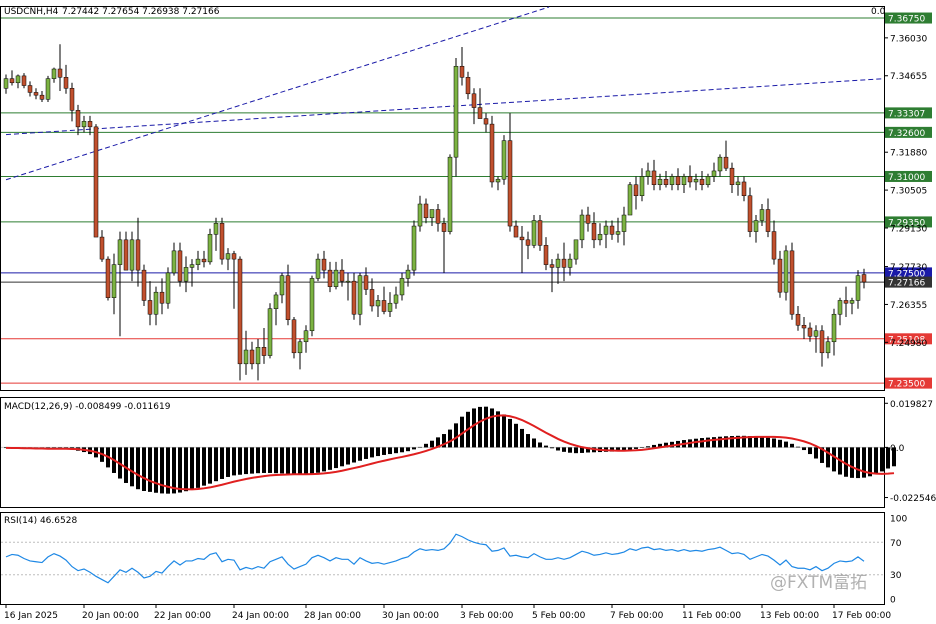 The image size is (936, 624). Describe the element at coordinates (332, 616) in the screenshot. I see `time-tick-label: 28 Jan 00:00` at that location.